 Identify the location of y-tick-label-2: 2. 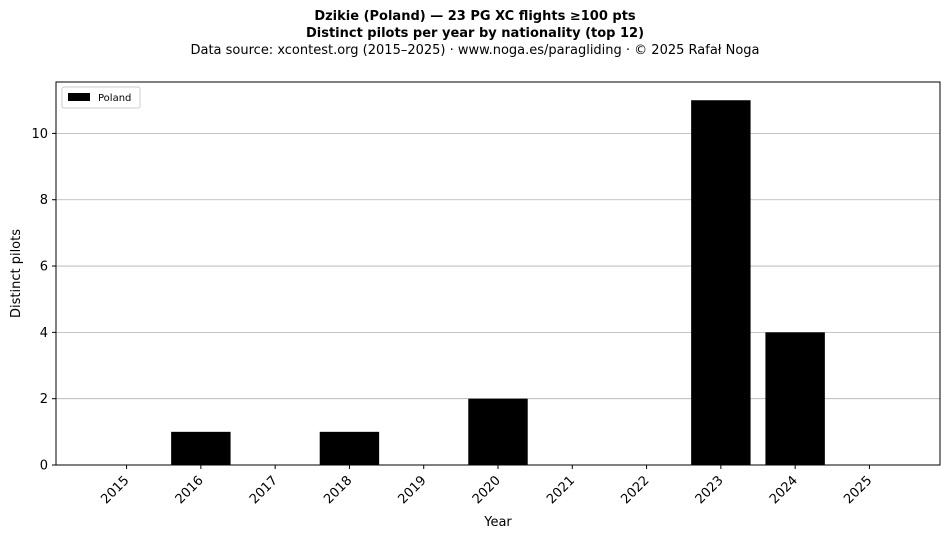
(44, 399).